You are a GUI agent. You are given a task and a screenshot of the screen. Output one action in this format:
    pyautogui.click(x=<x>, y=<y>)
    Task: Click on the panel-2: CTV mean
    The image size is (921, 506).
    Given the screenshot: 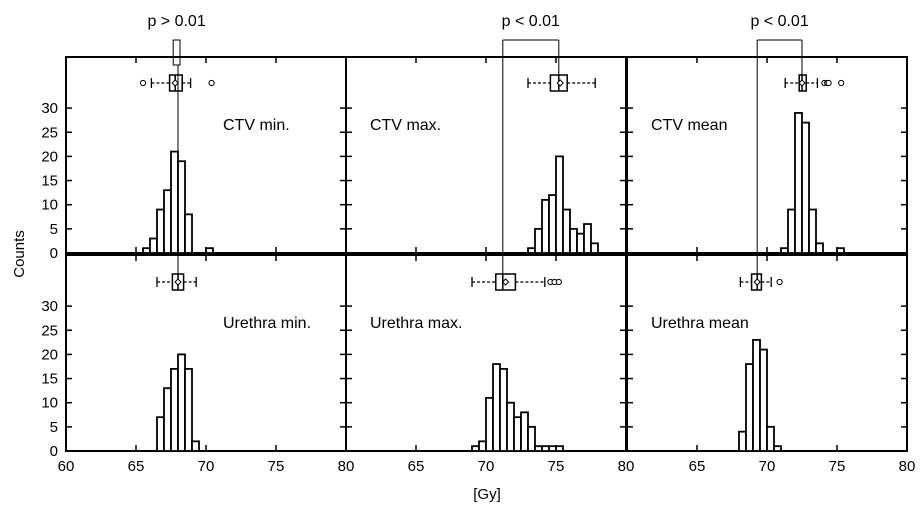 What is the action you would take?
    pyautogui.click(x=767, y=155)
    